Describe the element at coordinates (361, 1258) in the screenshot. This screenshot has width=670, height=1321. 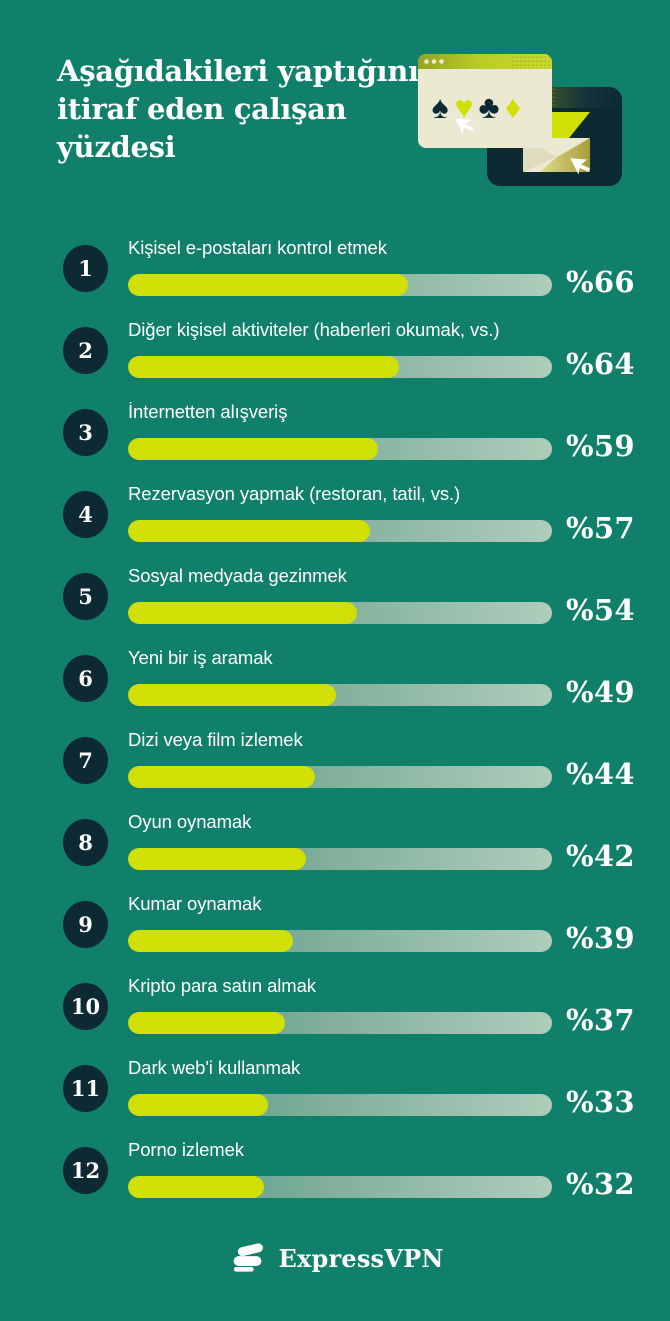
I see `brand-name: ExpressVPN` at that location.